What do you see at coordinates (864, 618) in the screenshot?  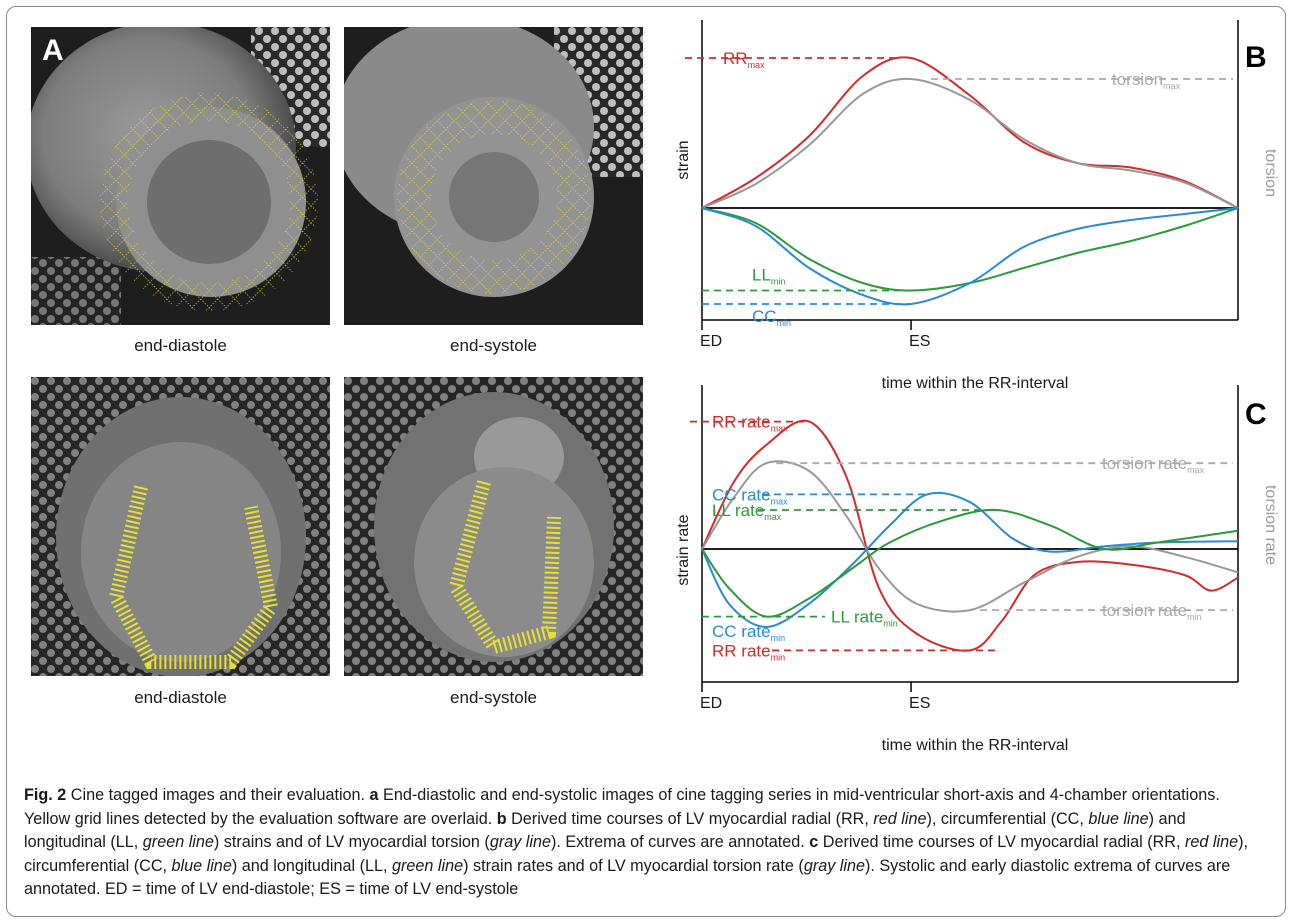 I see `annotation-label: LL ratemin` at bounding box center [864, 618].